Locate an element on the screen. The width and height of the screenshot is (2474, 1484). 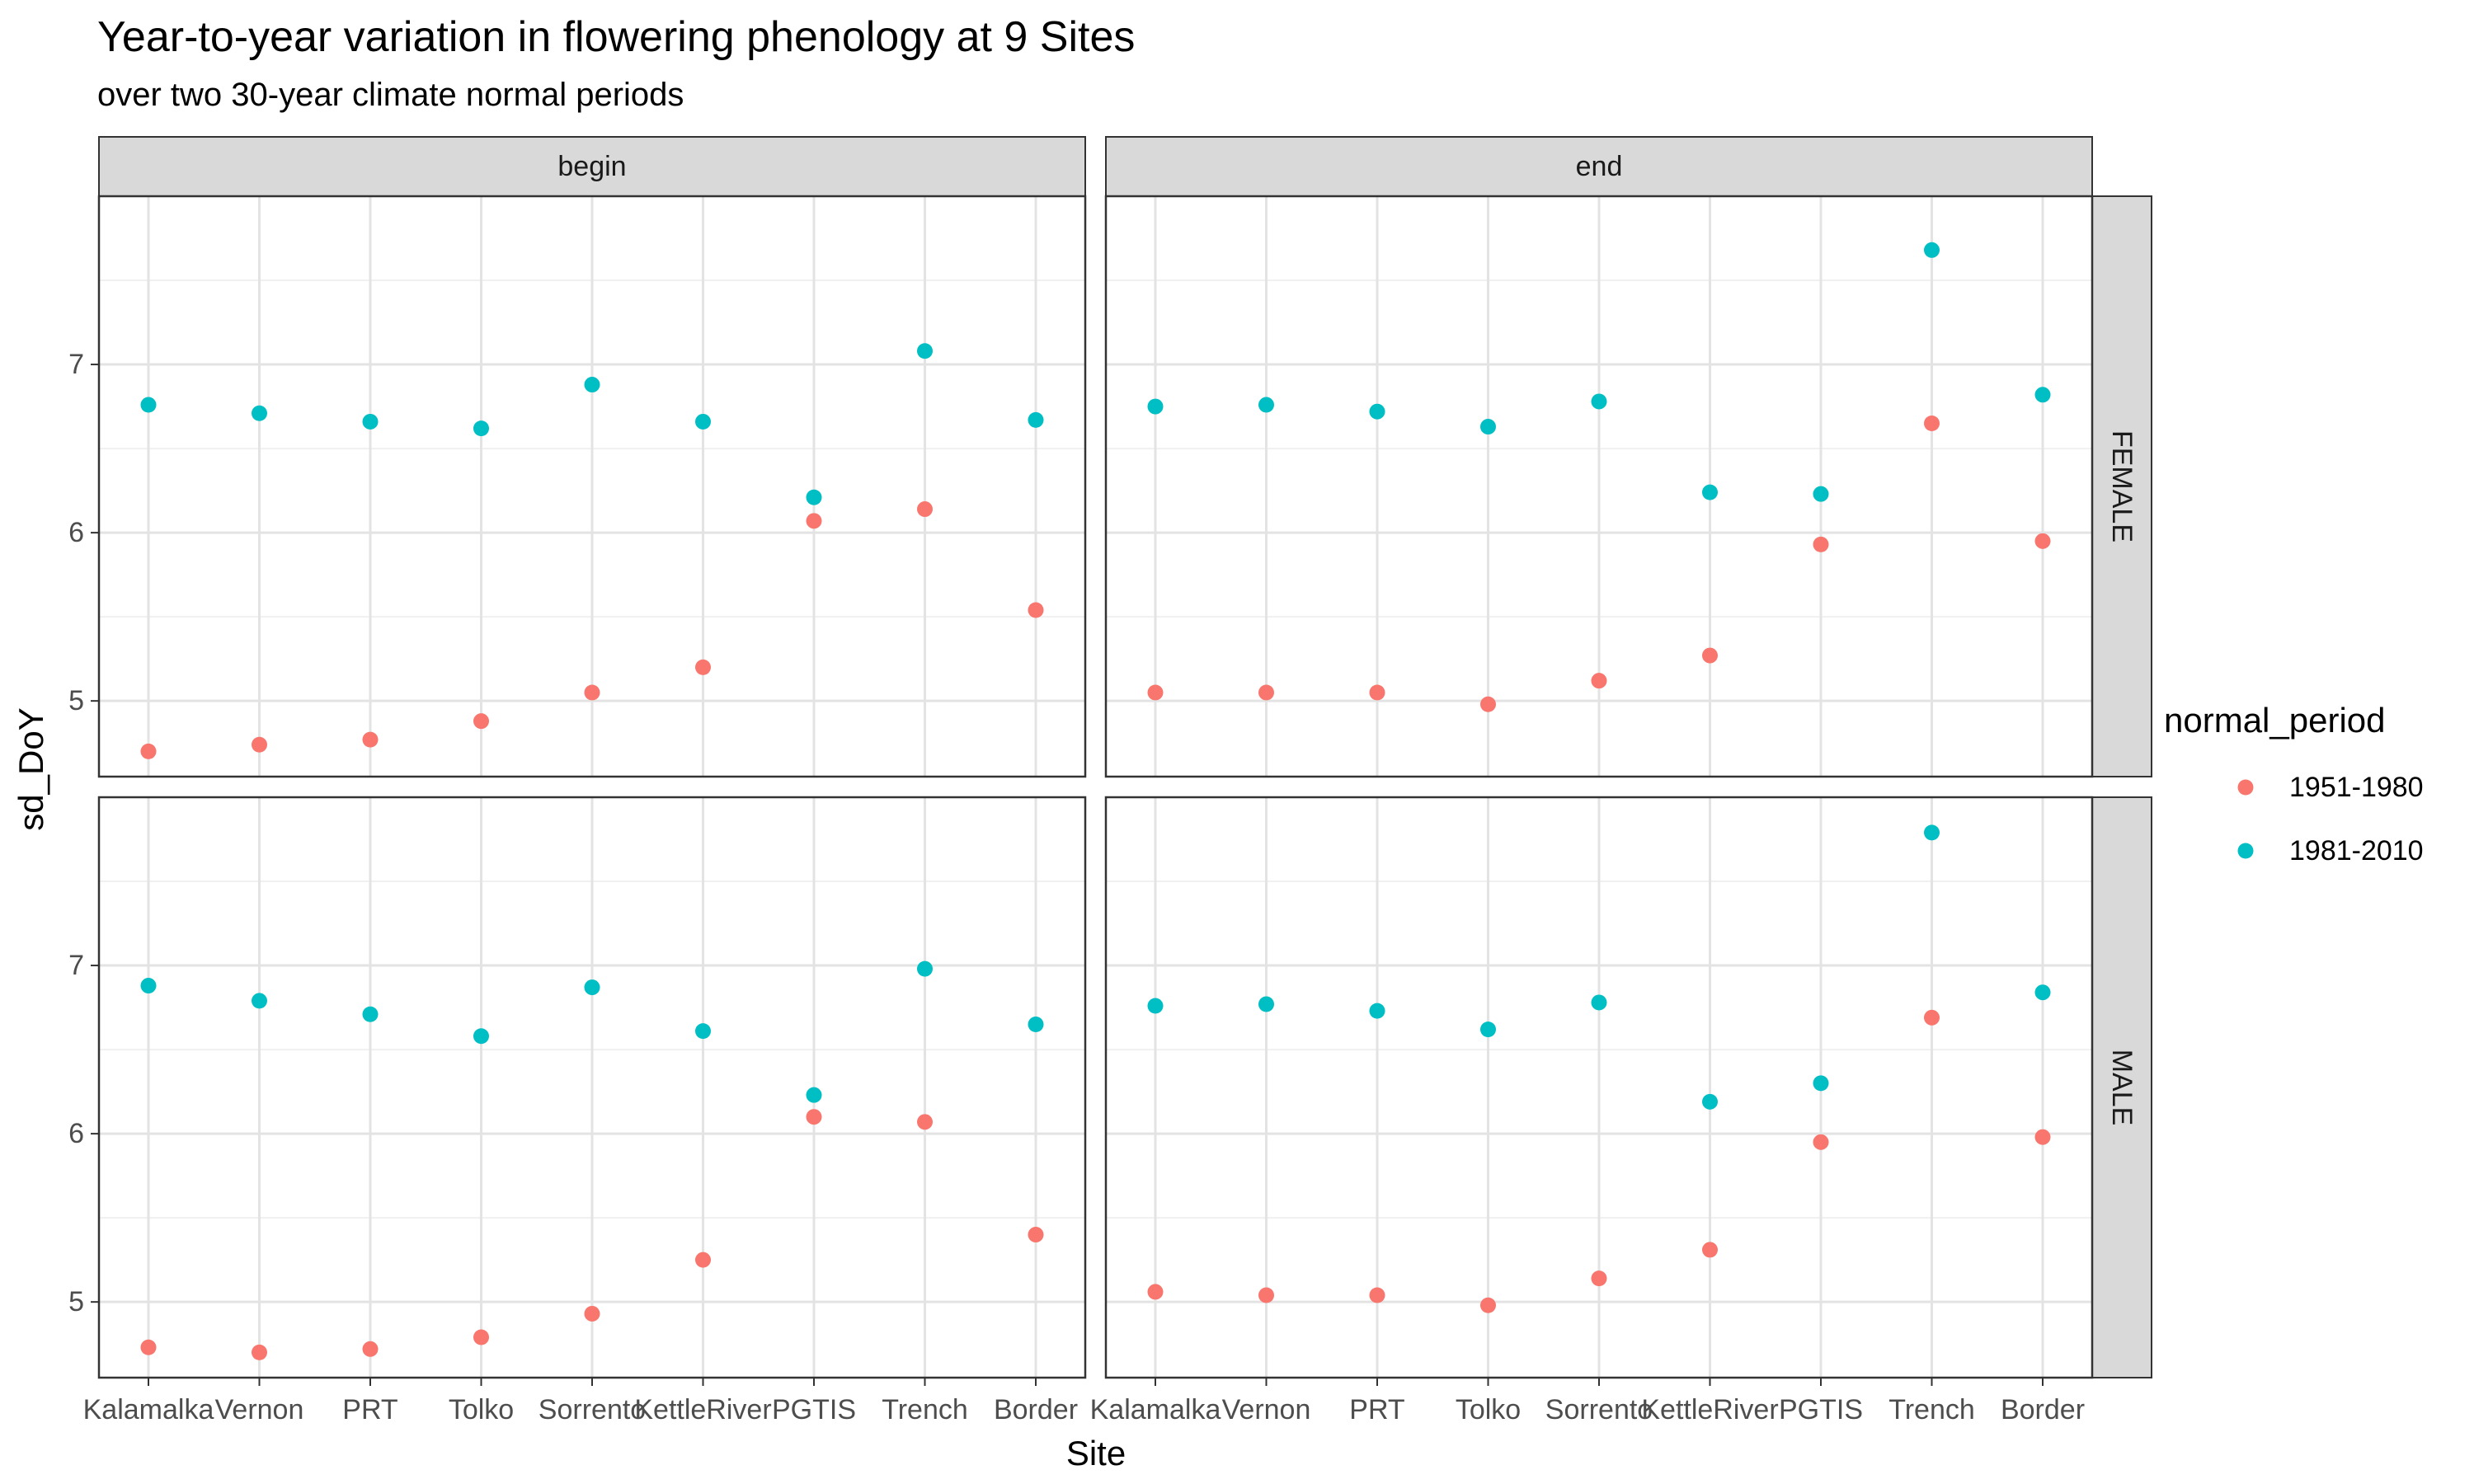
x-tick-label: Border is located at coordinates (2043, 1409).